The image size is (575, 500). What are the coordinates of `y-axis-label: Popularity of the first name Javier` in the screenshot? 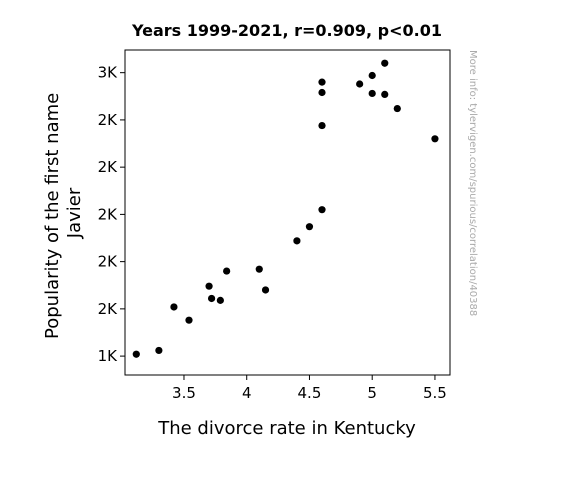 It's located at (63, 213).